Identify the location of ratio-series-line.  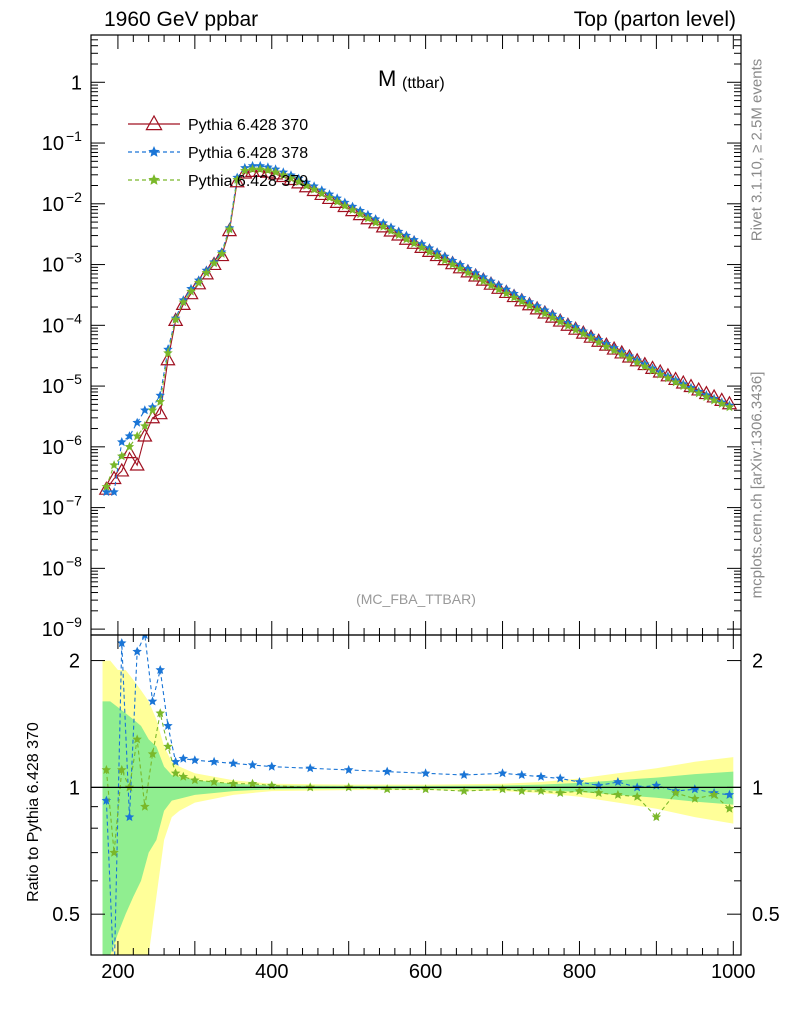
(417, 783).